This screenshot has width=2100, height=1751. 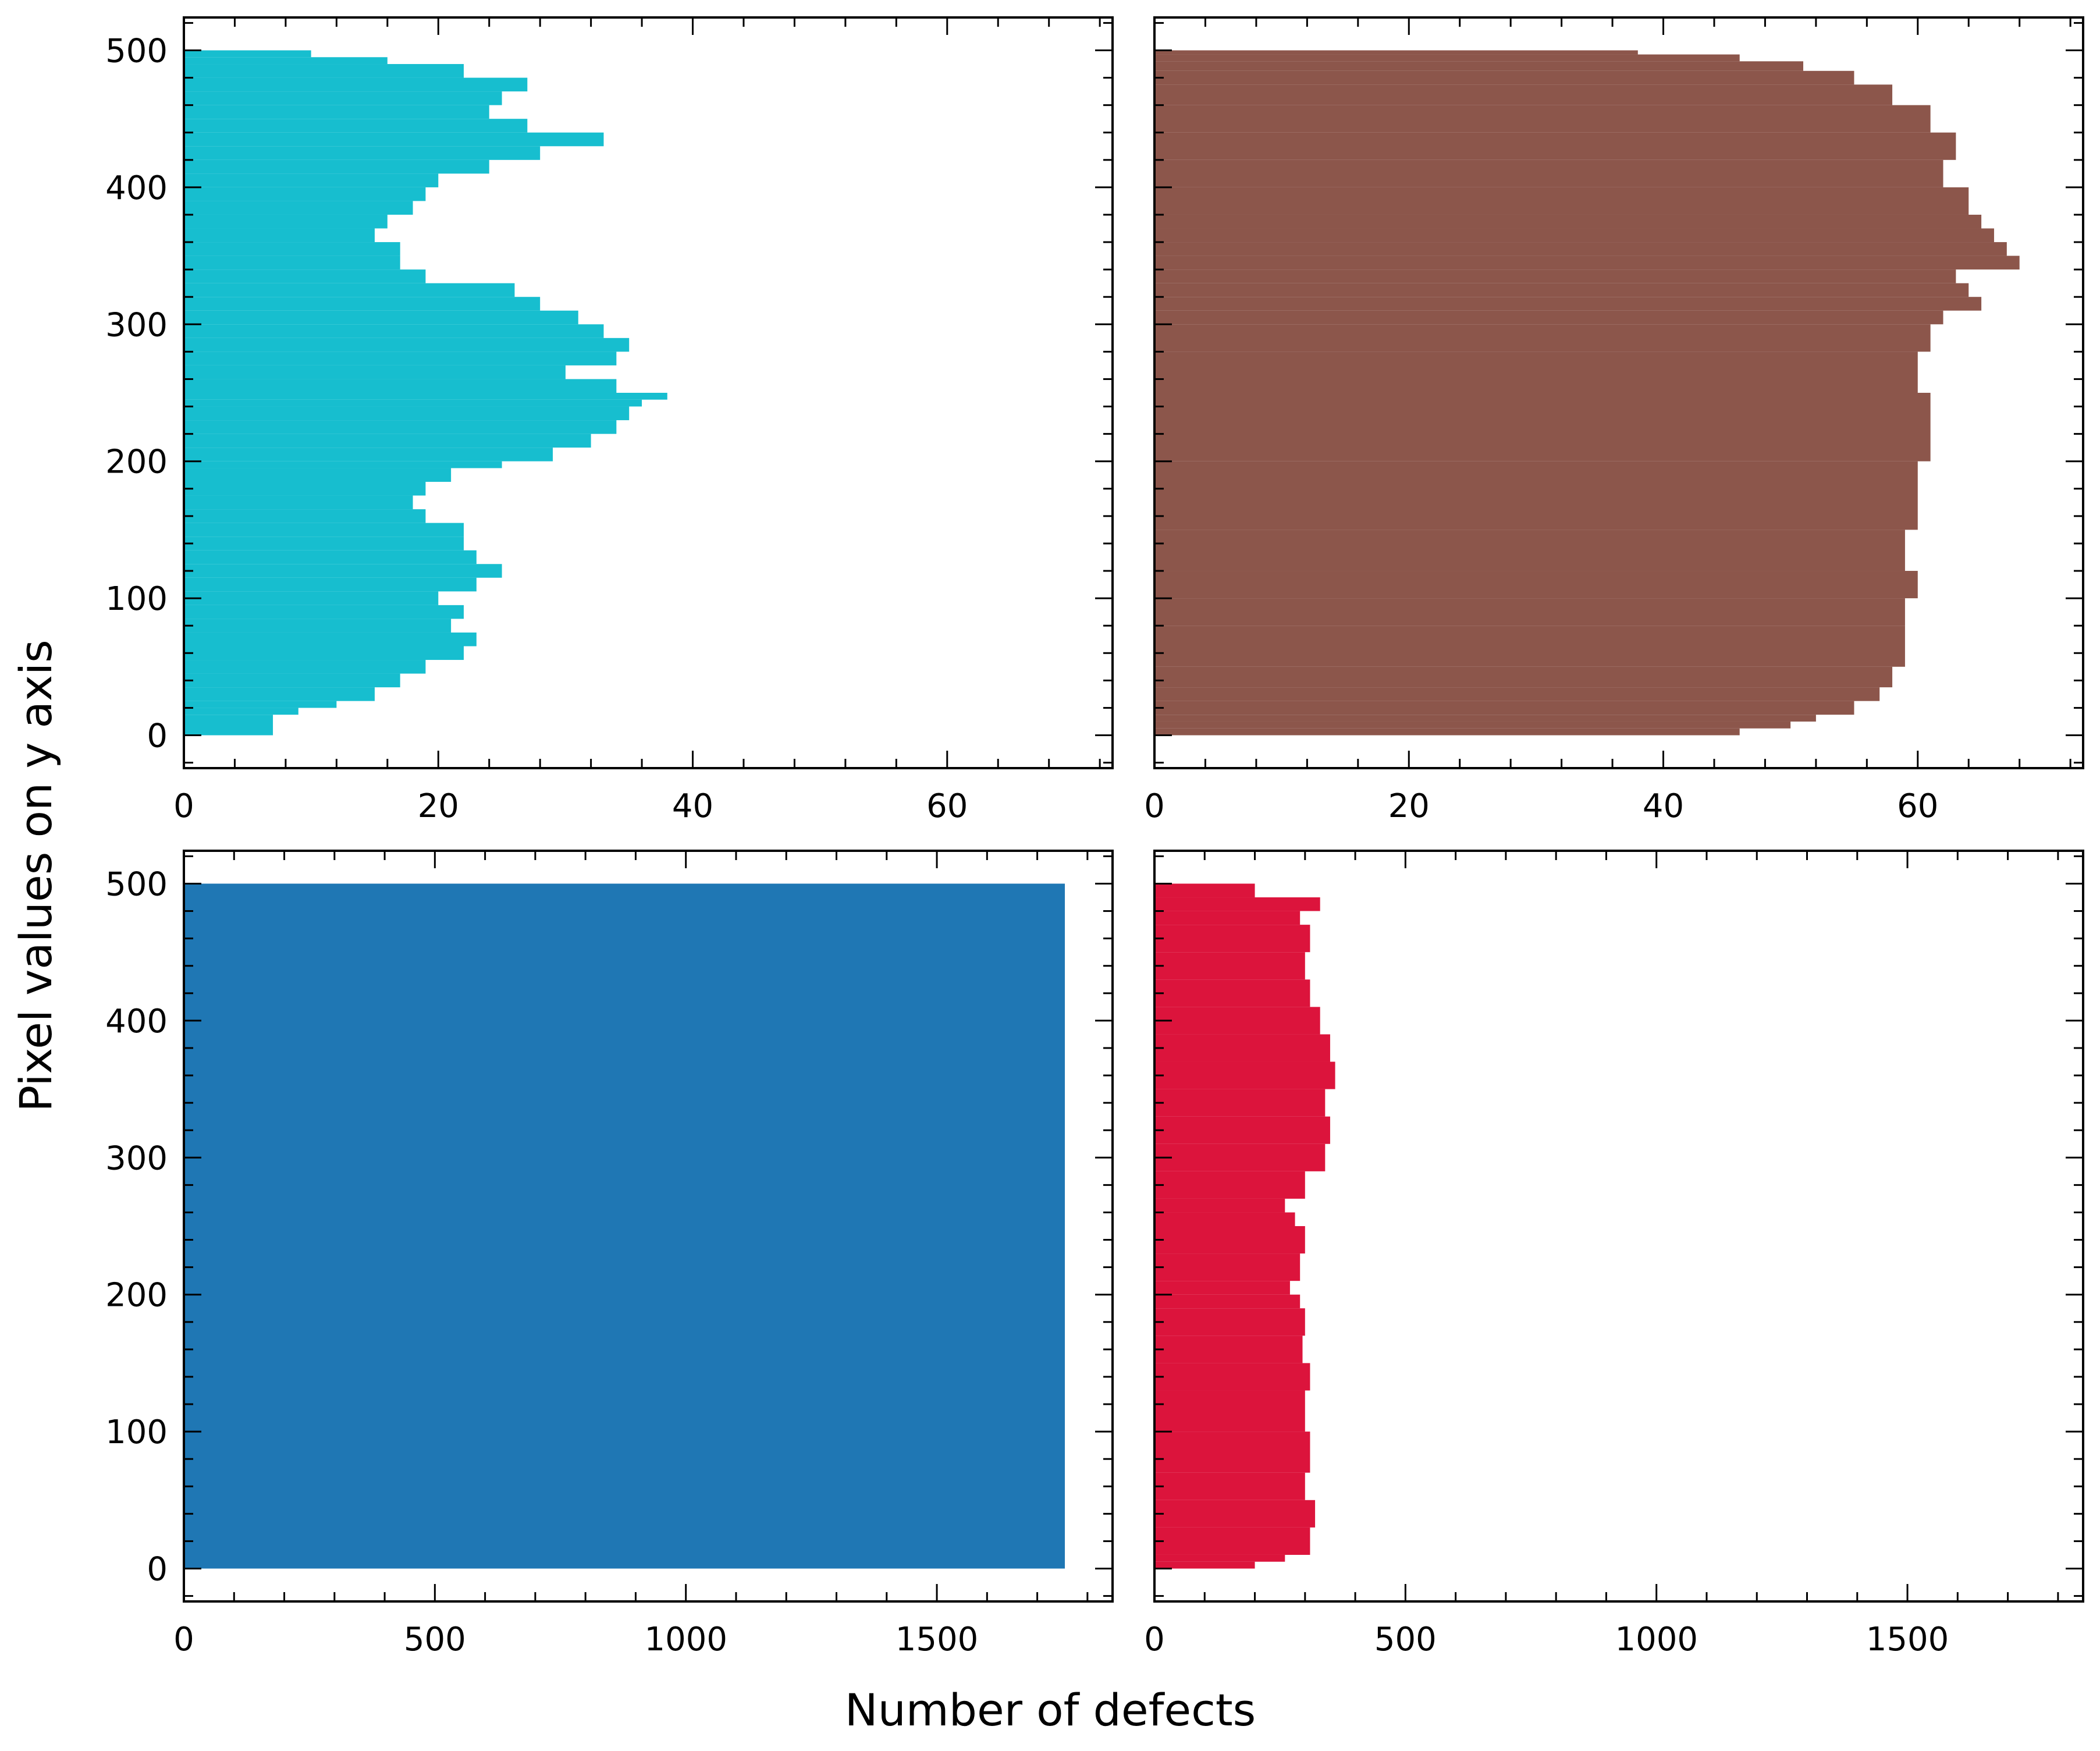 I want to click on x-axis-label: Number of defects, so click(x=1050, y=1710).